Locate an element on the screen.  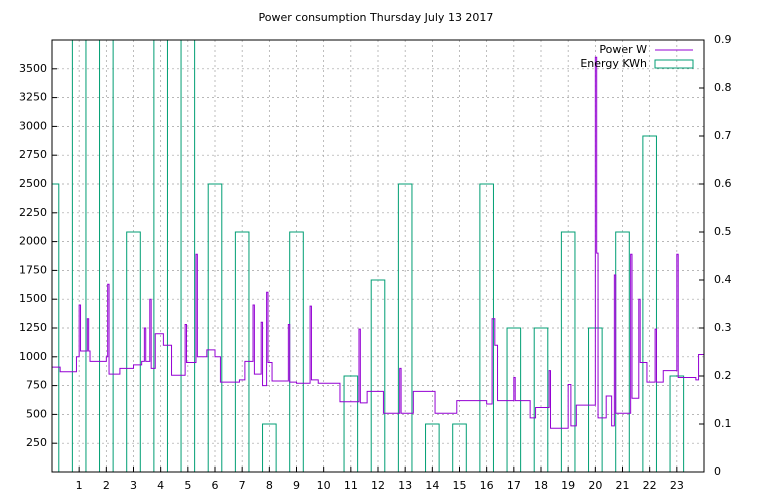
x-tick-label: 19 is located at coordinates (568, 485).